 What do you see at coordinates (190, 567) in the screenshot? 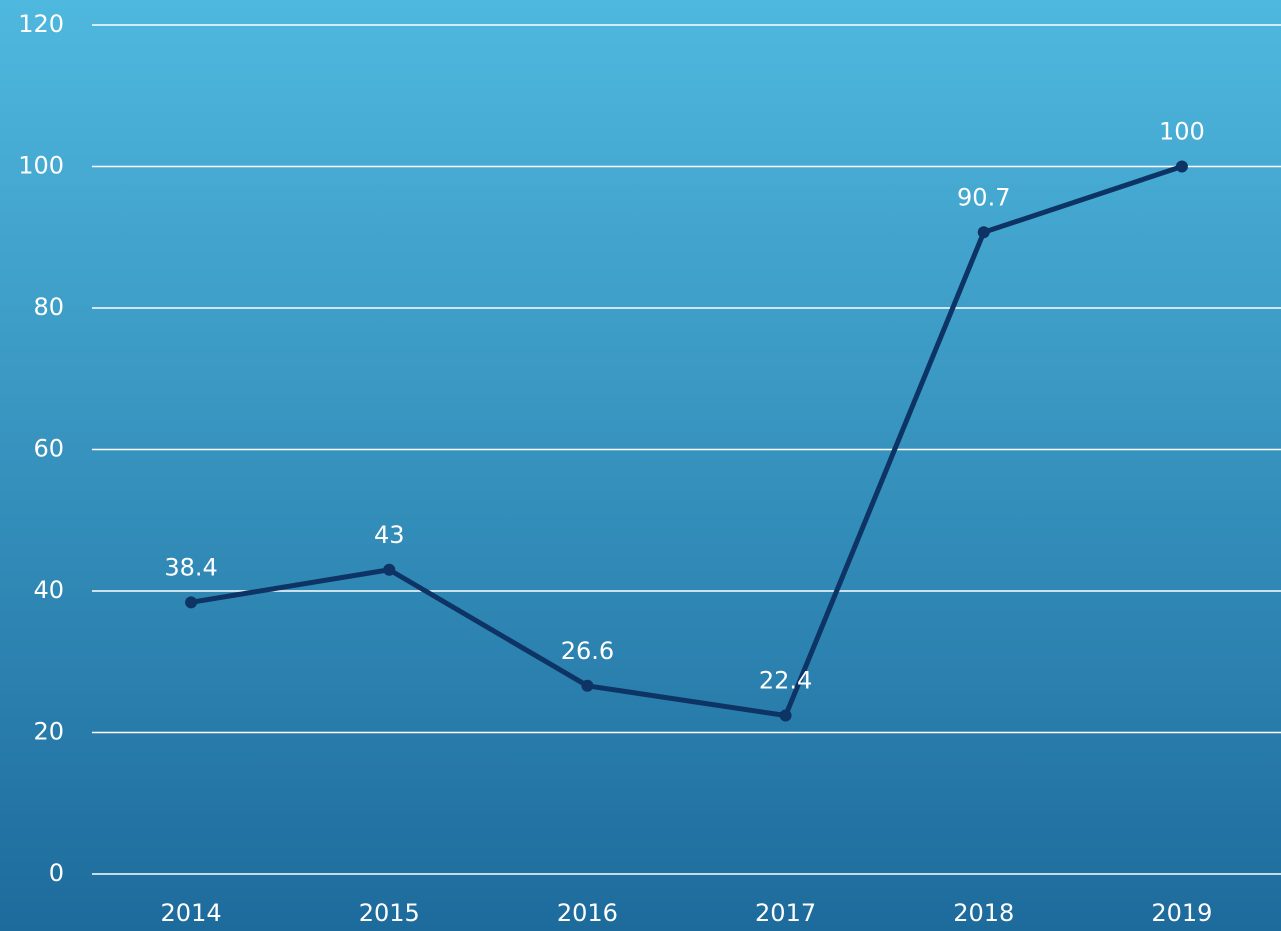
I see `data-label: 38.4` at bounding box center [190, 567].